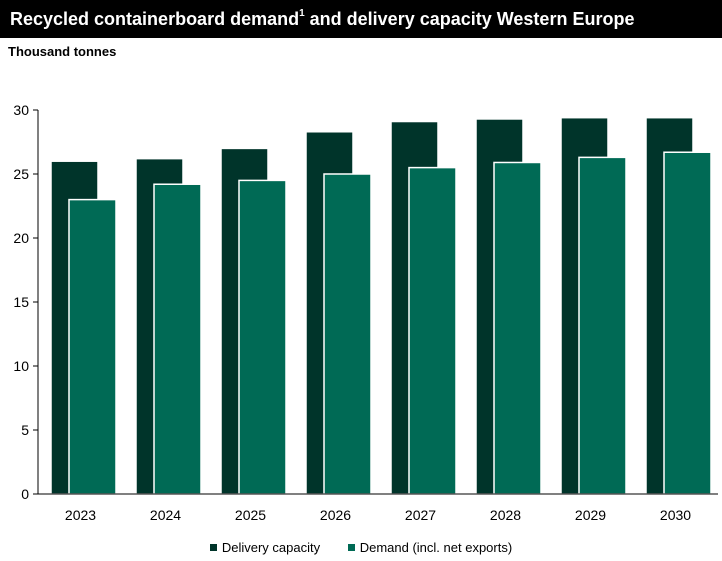  What do you see at coordinates (469, 19) in the screenshot?
I see `chart-title-rest: and delivery capacity Western Europe` at bounding box center [469, 19].